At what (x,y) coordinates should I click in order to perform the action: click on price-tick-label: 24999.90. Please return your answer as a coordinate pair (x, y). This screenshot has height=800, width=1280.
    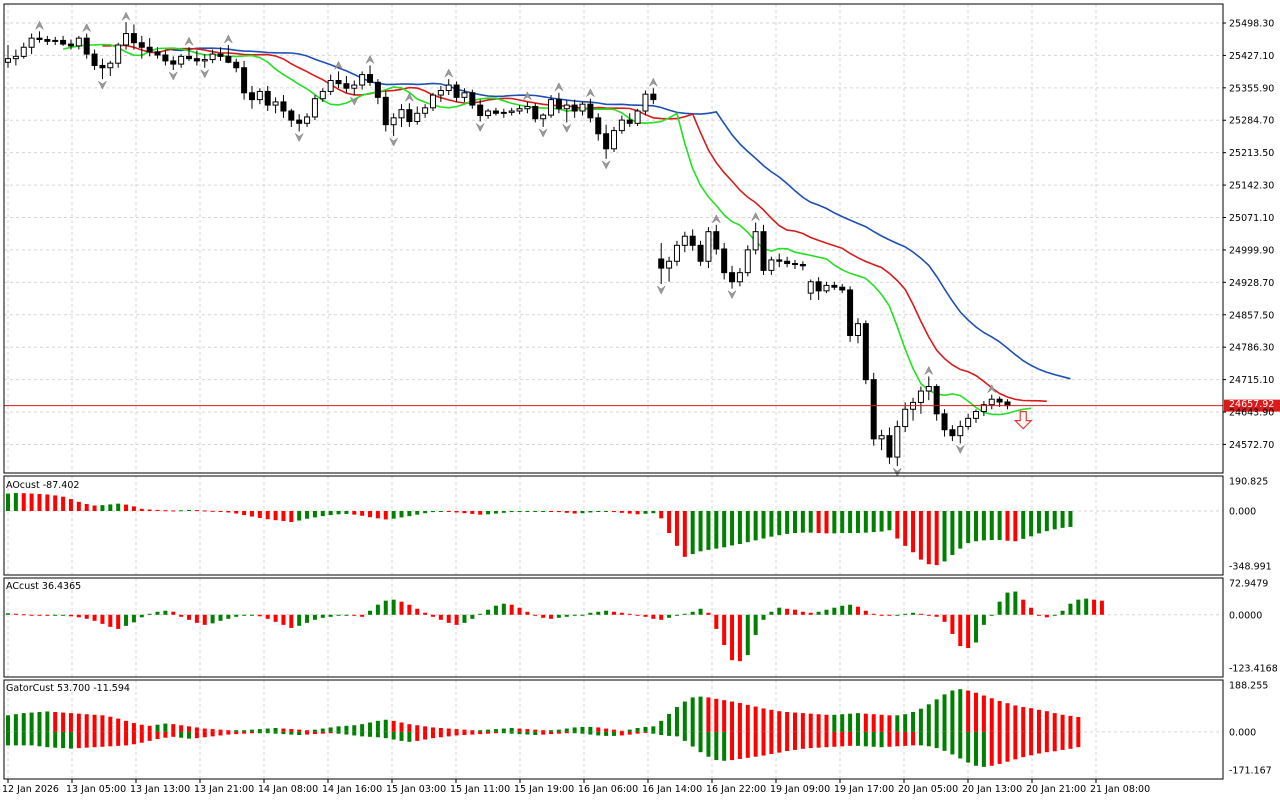
    Looking at the image, I should click on (1251, 250).